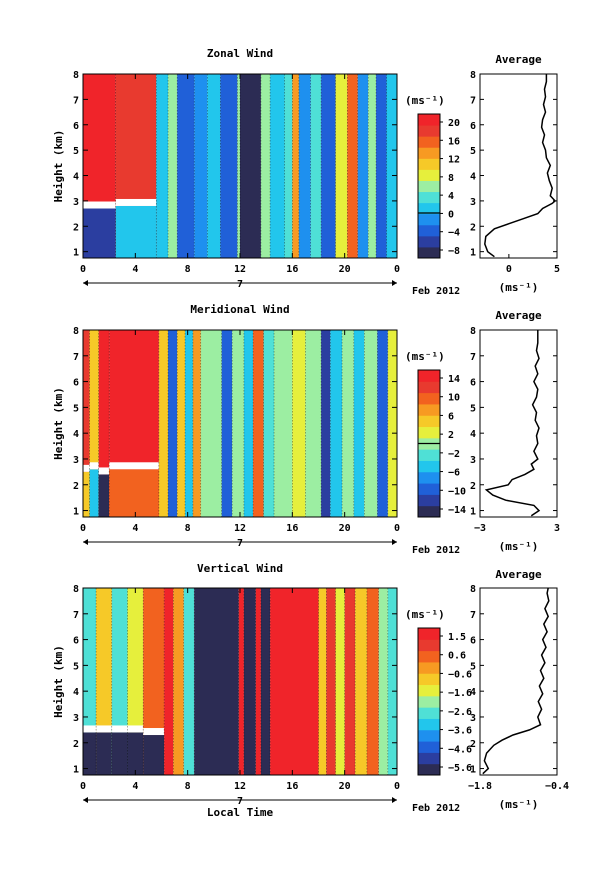 This screenshot has height=873, width=612. I want to click on average-frame, so click(518, 166).